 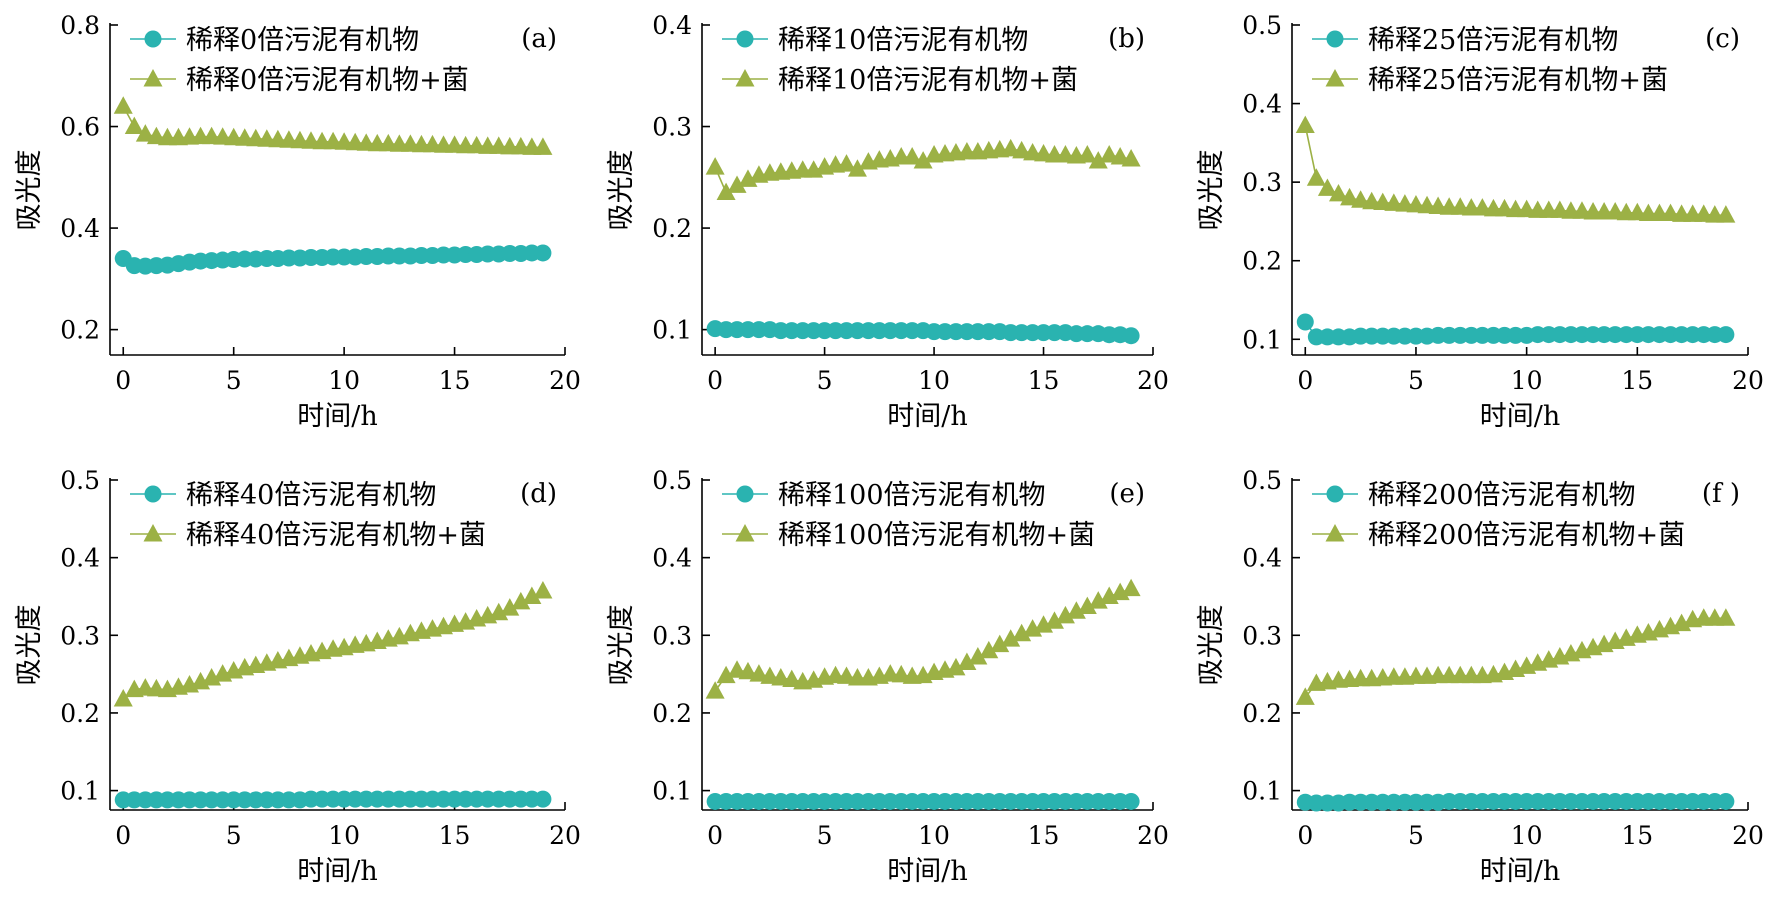 What do you see at coordinates (1526, 535) in the screenshot?
I see `legend-label: 稀释200倍污泥有机物+菌` at bounding box center [1526, 535].